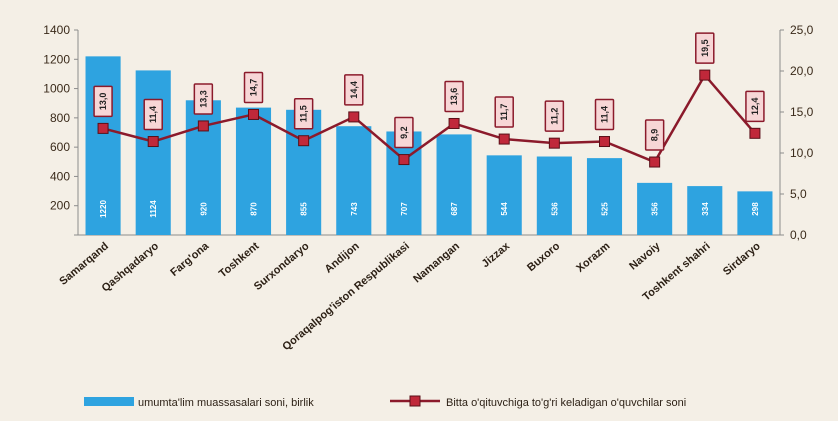  Describe the element at coordinates (404, 209) in the screenshot. I see `bar-data-label: 707` at that location.